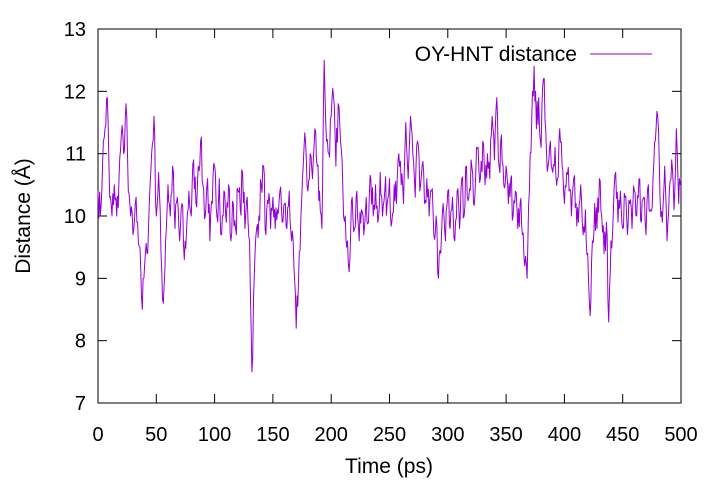  Describe the element at coordinates (75, 30) in the screenshot. I see `y-tick-label: 13` at that location.